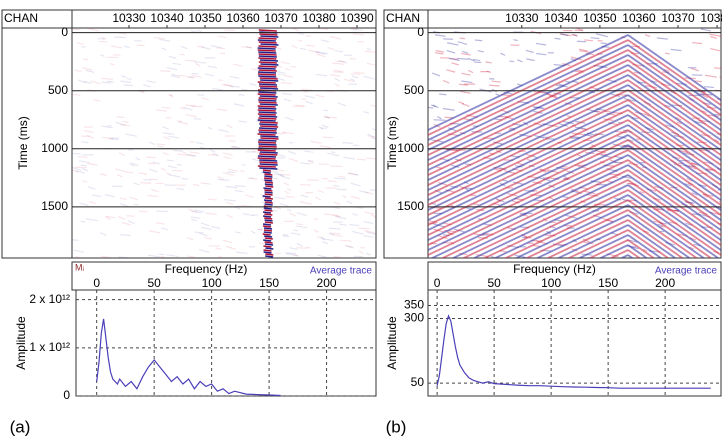 The width and height of the screenshot is (722, 445). I want to click on y-tick-label: 1 x 10¹², so click(49, 347).